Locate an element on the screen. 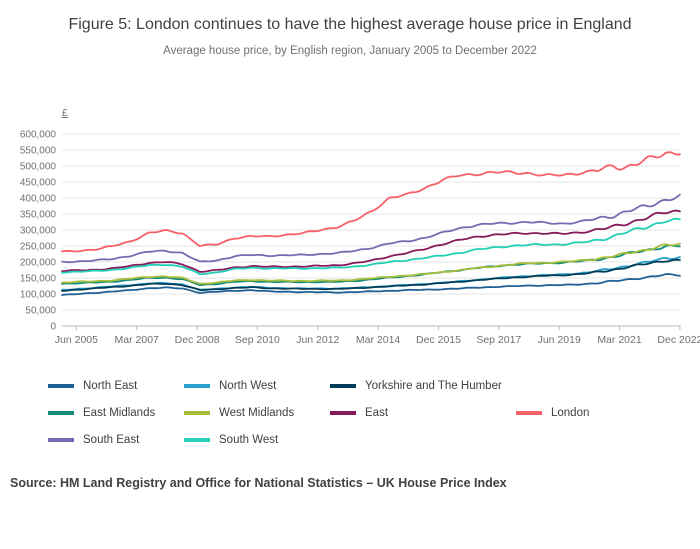 This screenshot has width=700, height=549. series-line-north-east is located at coordinates (371, 284).